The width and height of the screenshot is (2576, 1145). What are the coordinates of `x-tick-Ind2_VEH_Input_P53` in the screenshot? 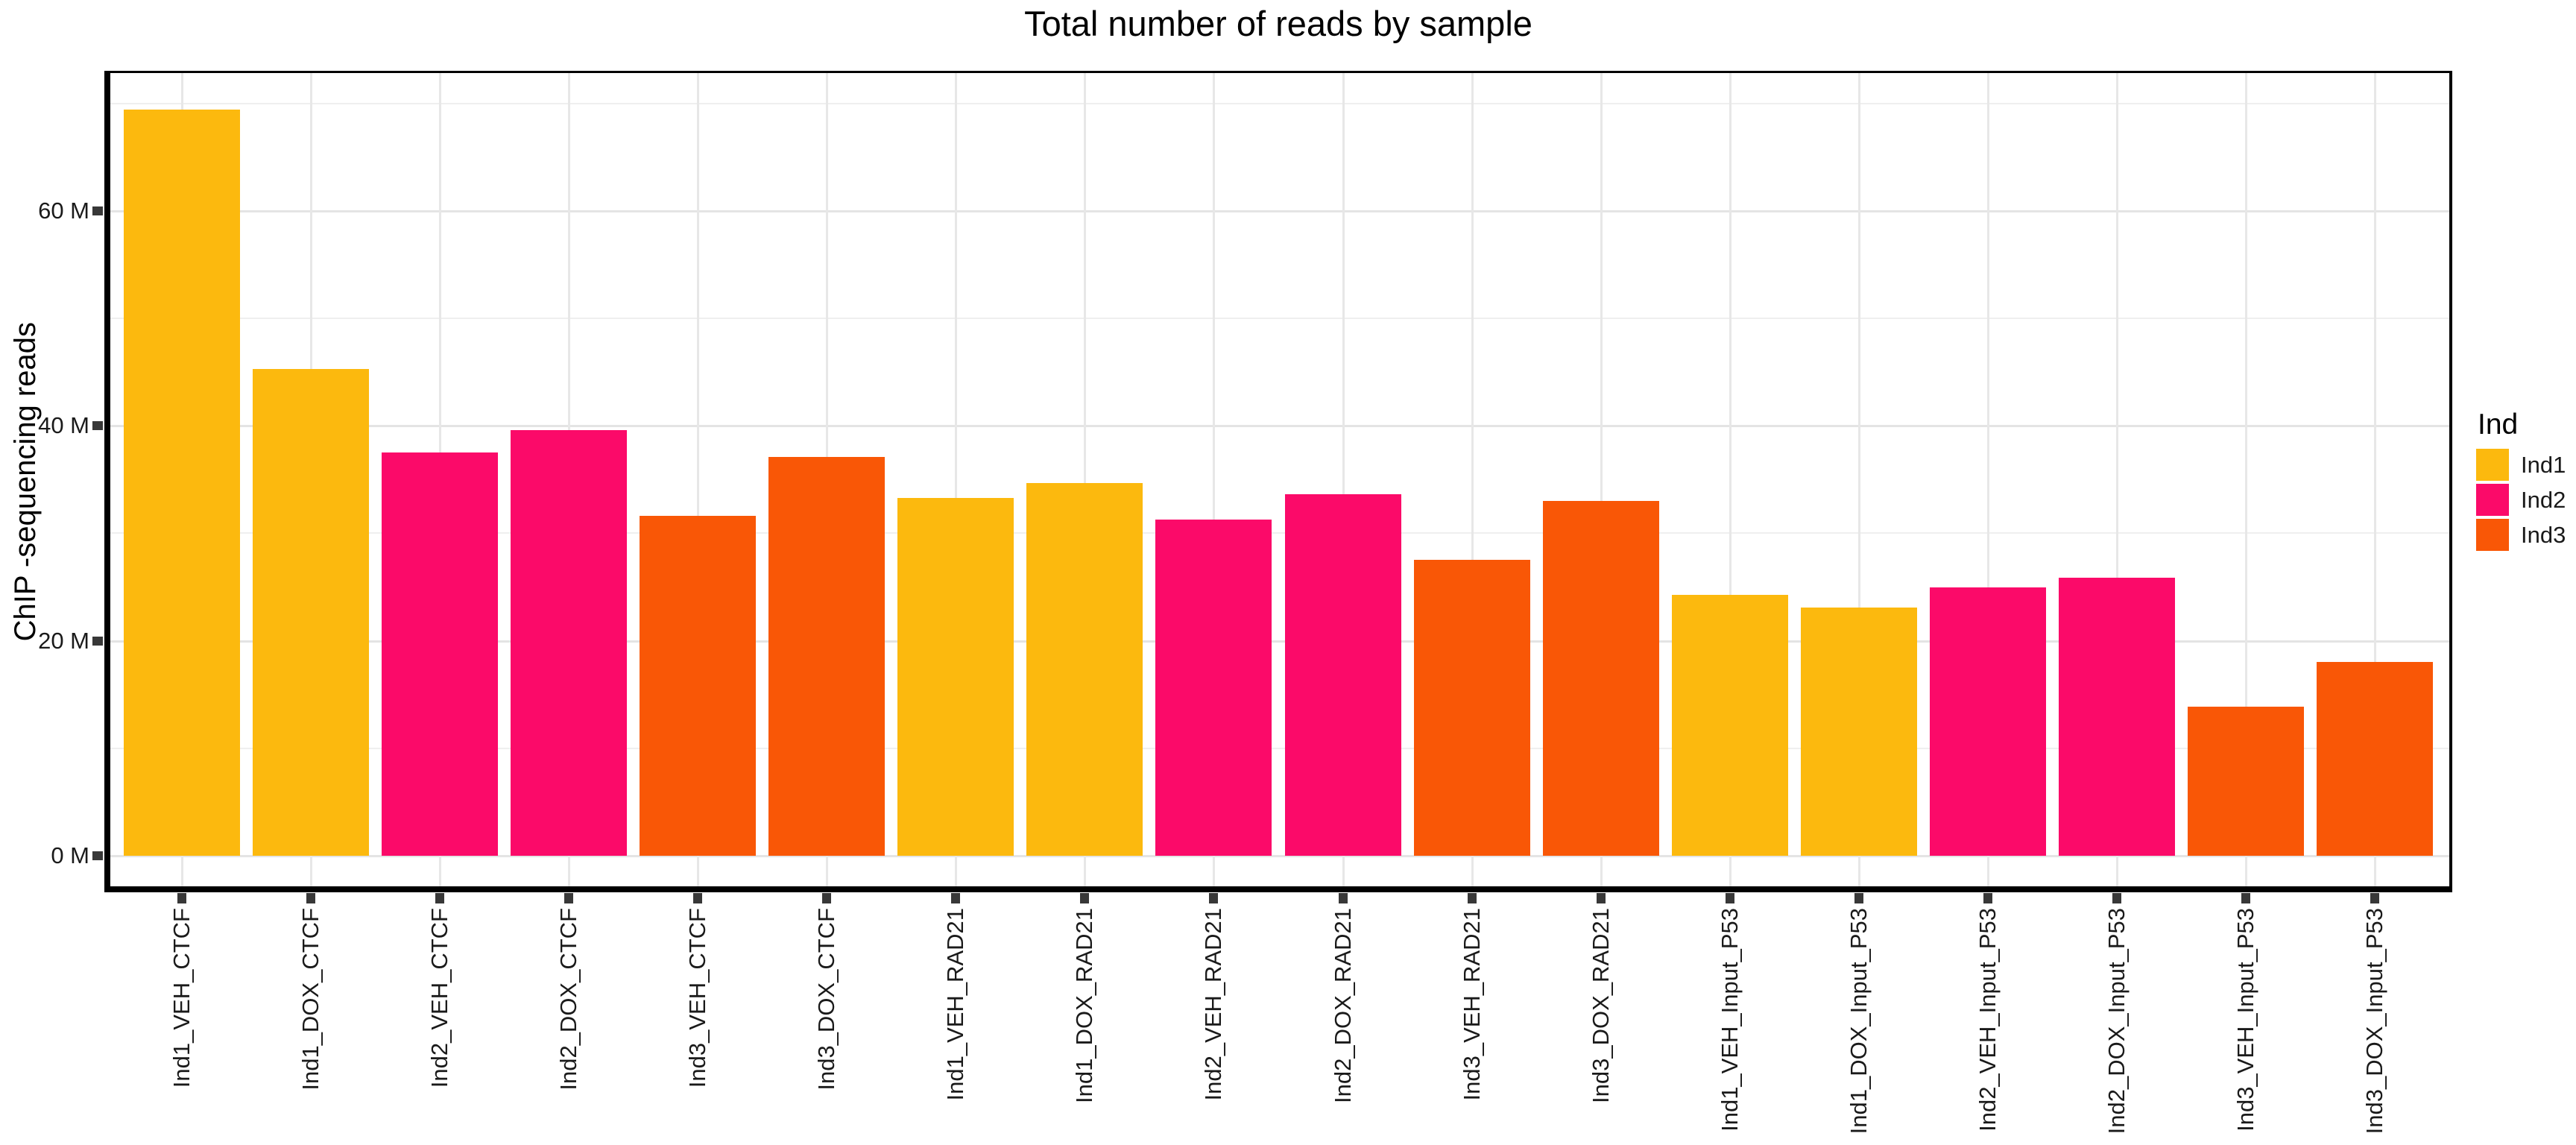 It's located at (1987, 898).